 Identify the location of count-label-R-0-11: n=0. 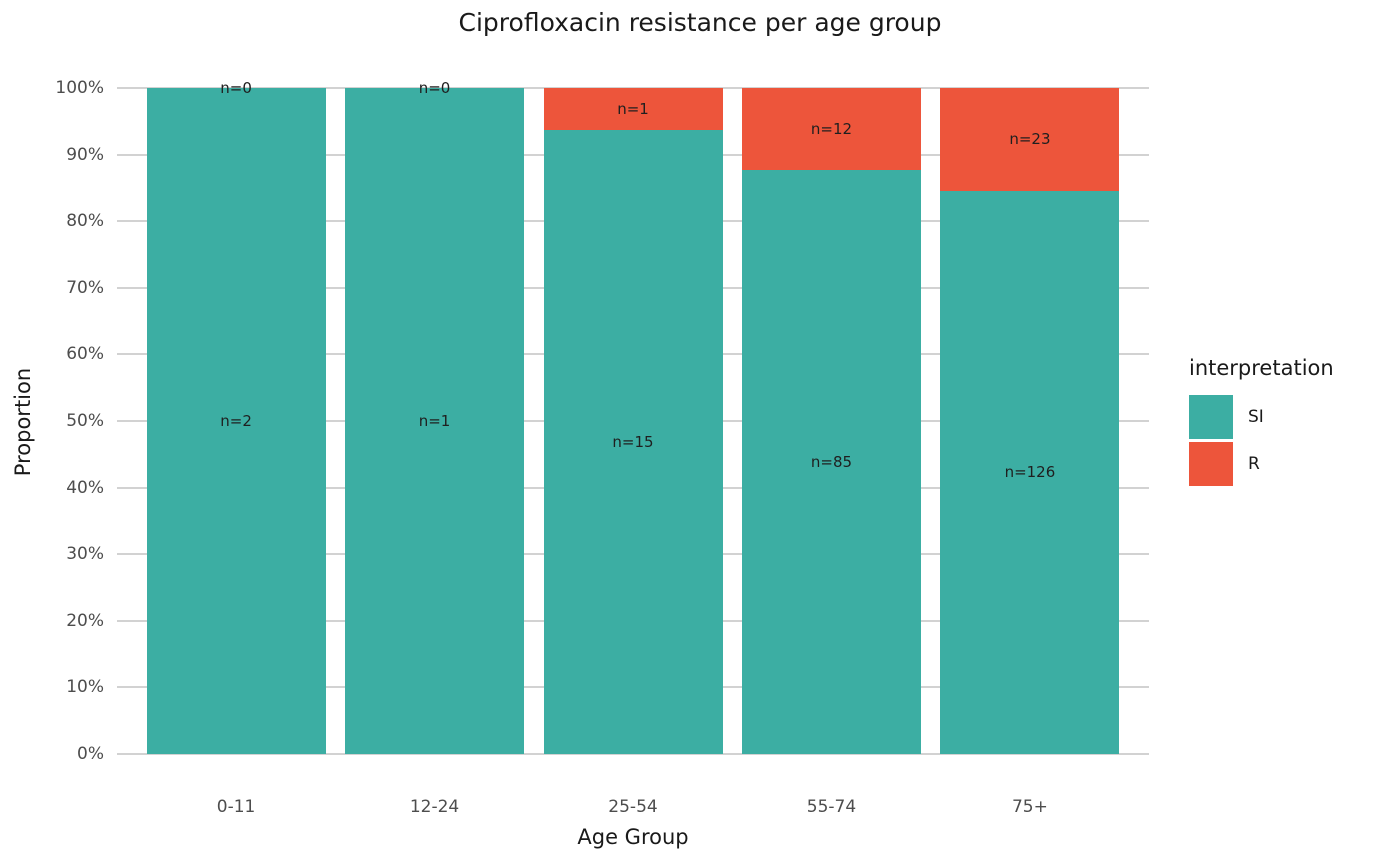
(236, 88).